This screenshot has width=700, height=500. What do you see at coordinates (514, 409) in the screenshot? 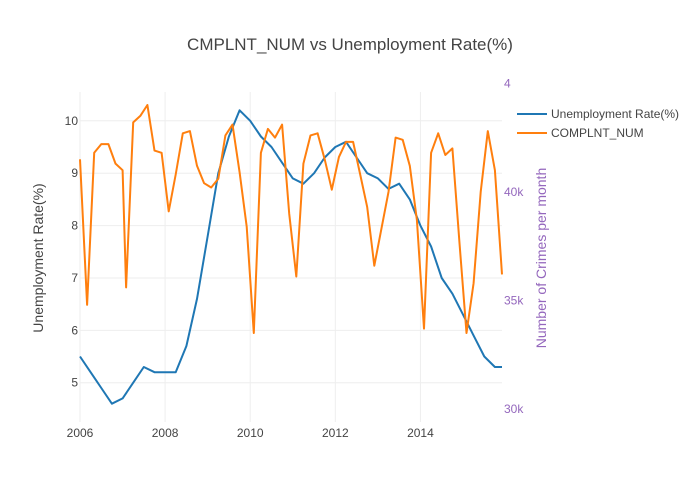
I see `y2-tick-label-0: 30k` at bounding box center [514, 409].